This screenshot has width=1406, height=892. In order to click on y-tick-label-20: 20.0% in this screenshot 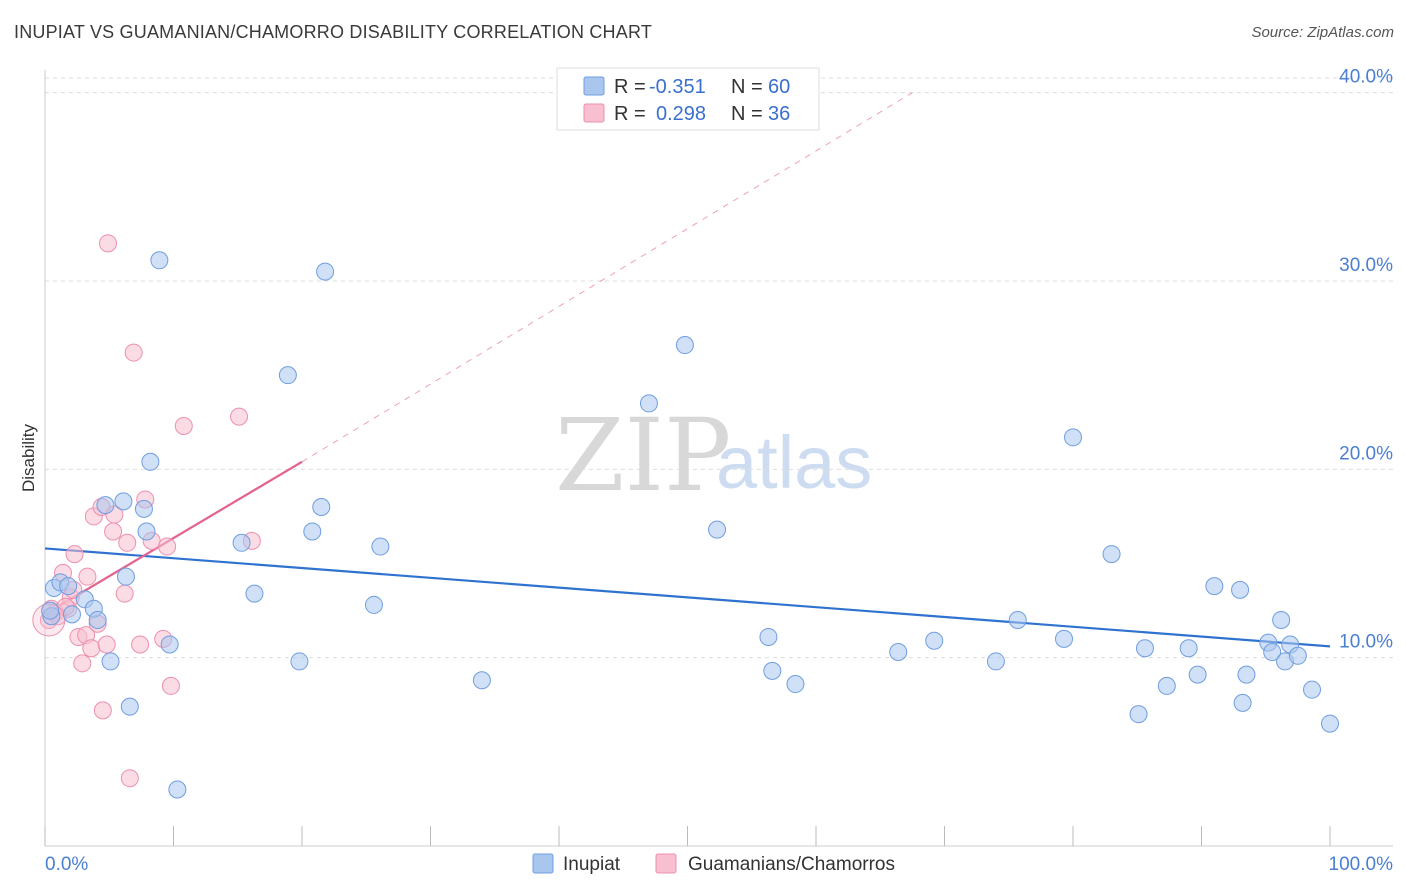, I will do `click(1366, 453)`.